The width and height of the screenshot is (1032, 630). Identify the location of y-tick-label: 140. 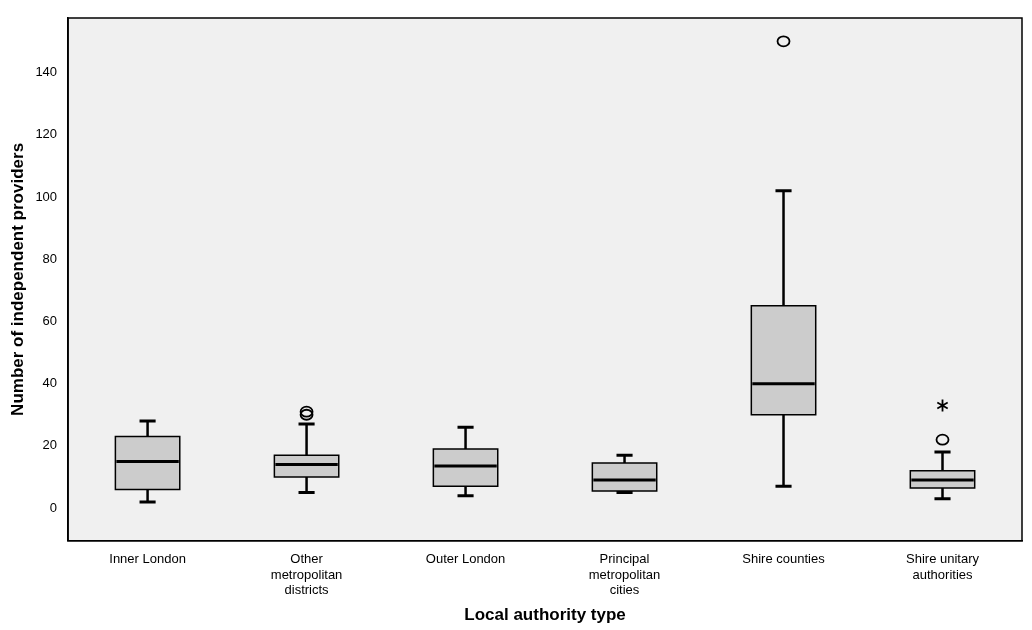
(46, 72).